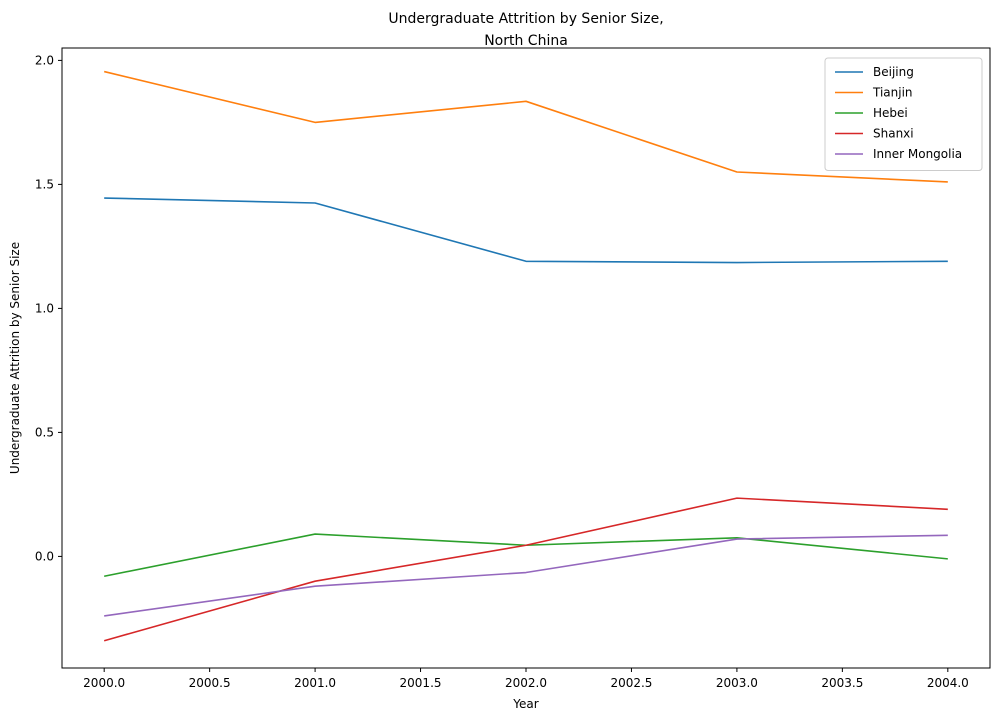 This screenshot has width=1001, height=722. I want to click on series-line-beijing, so click(526, 230).